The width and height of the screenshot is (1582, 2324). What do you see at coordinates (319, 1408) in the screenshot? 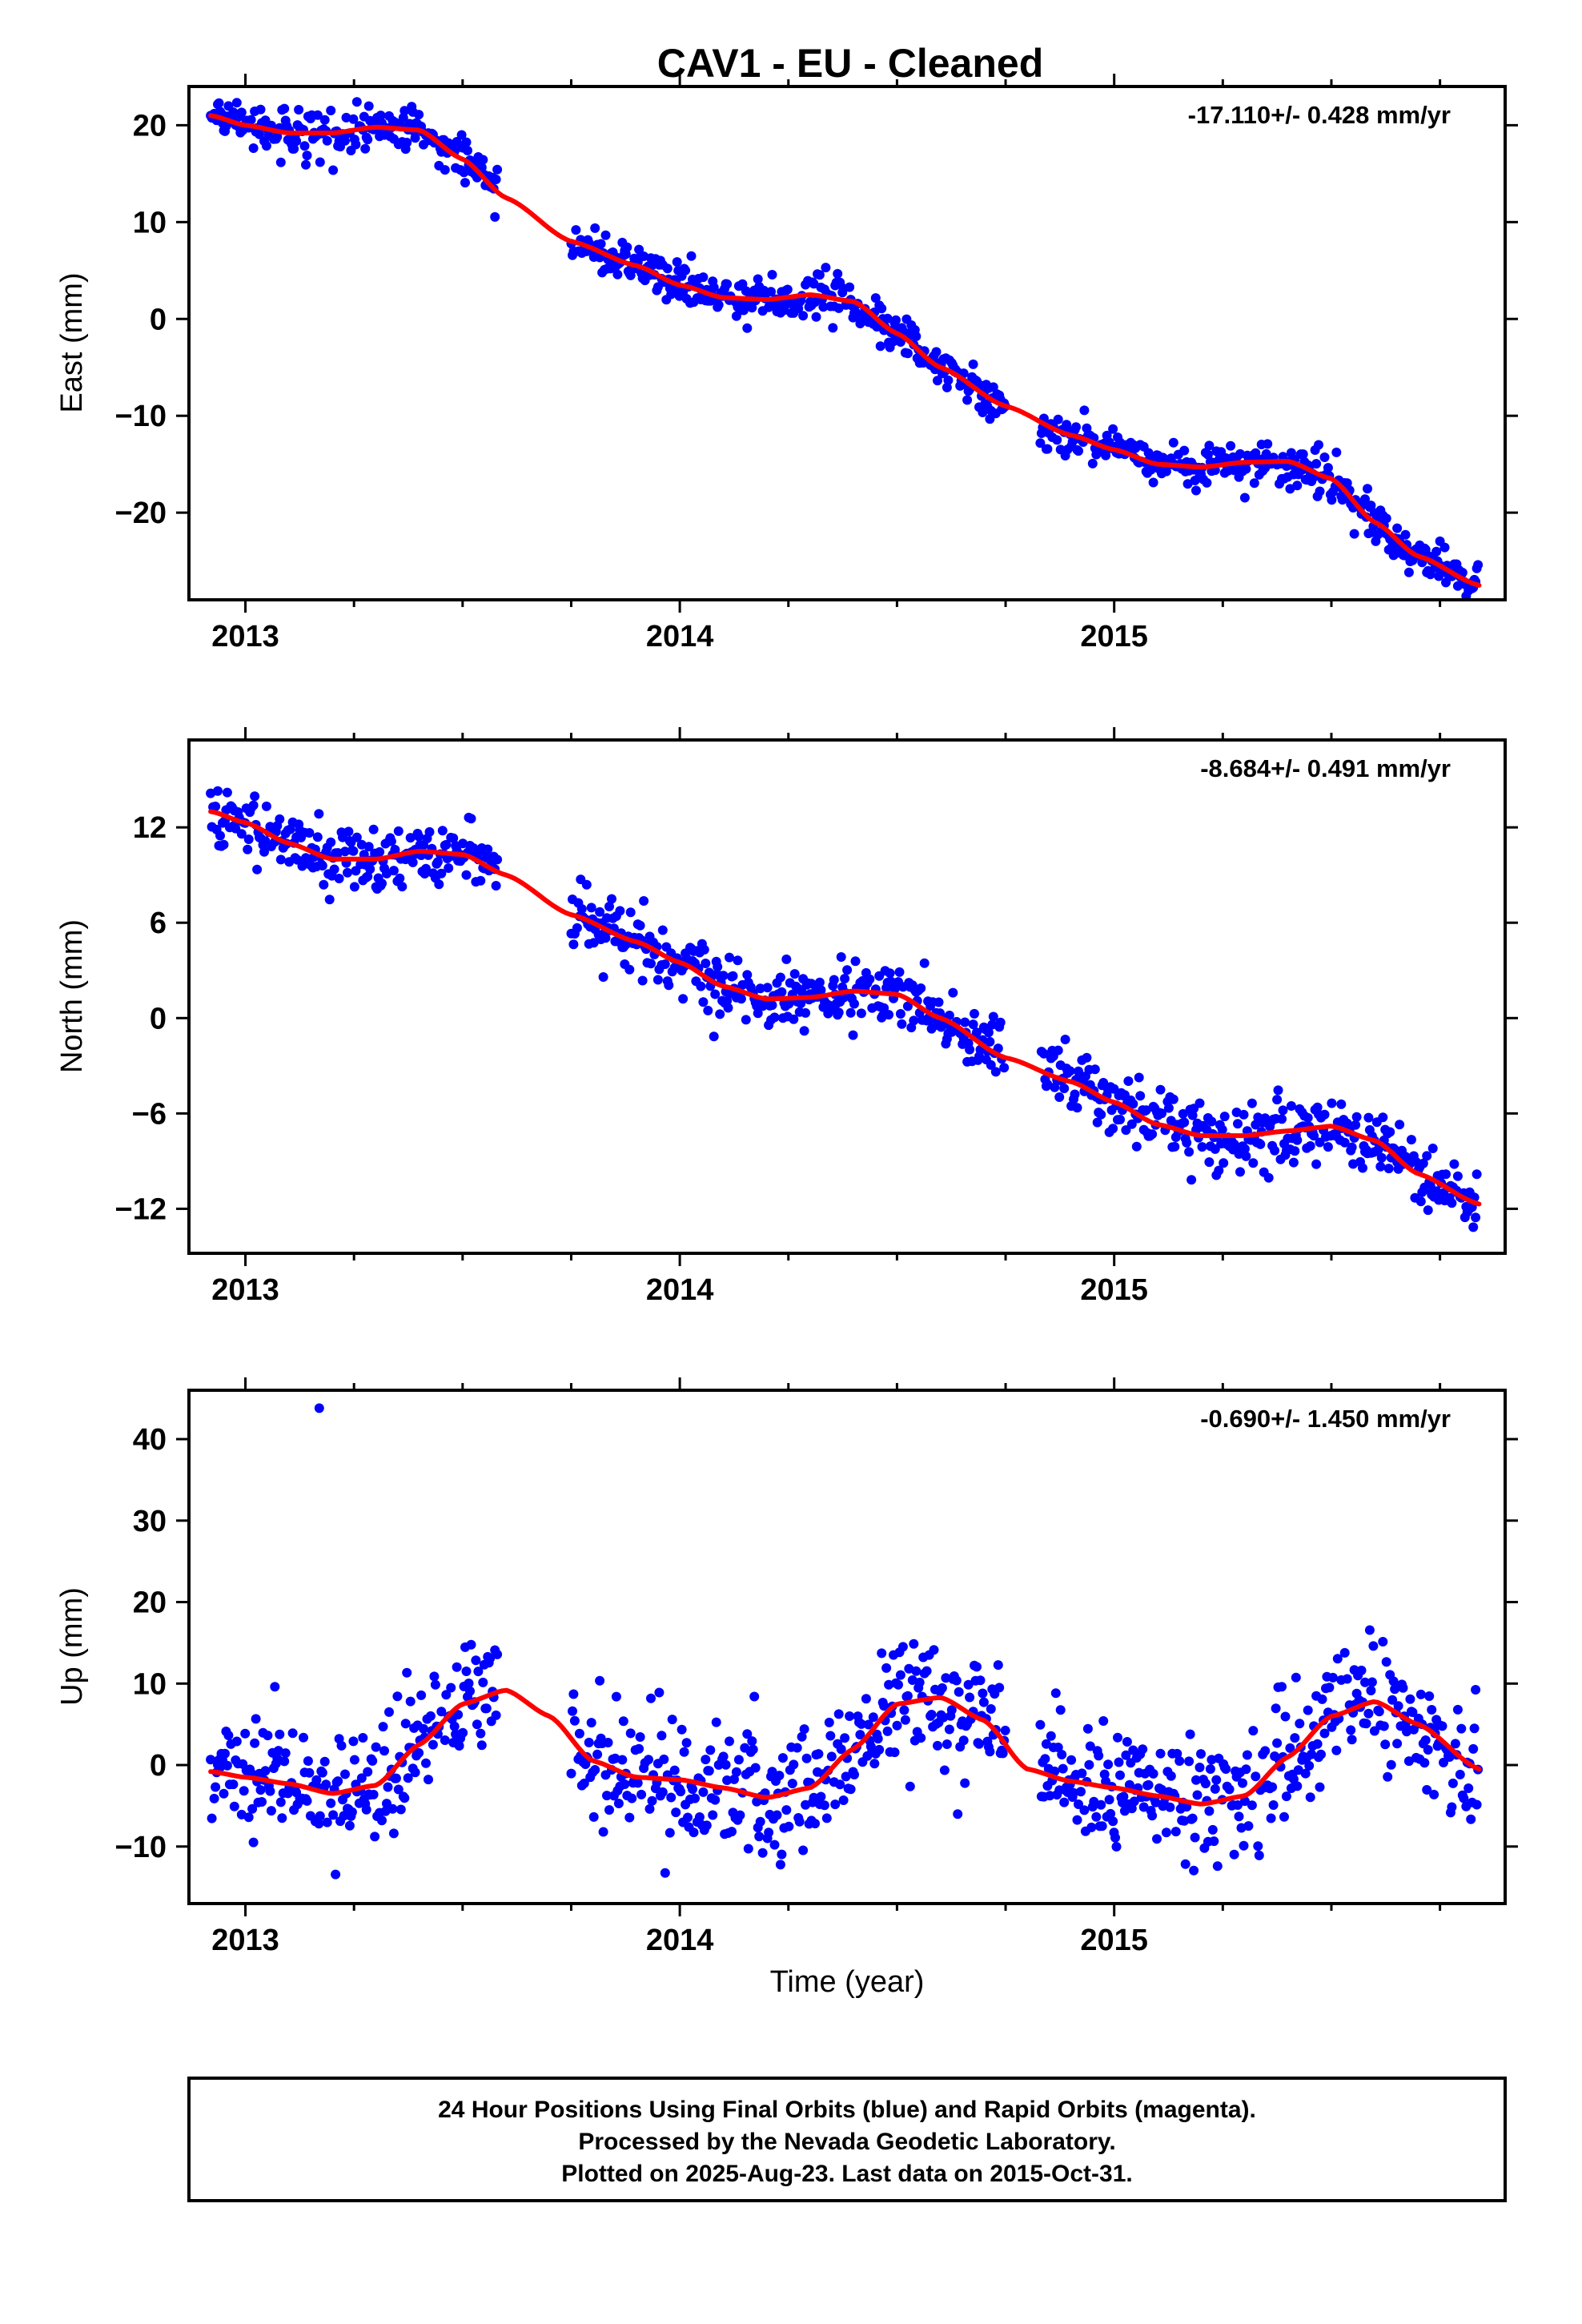
I see `up-outlier-point` at bounding box center [319, 1408].